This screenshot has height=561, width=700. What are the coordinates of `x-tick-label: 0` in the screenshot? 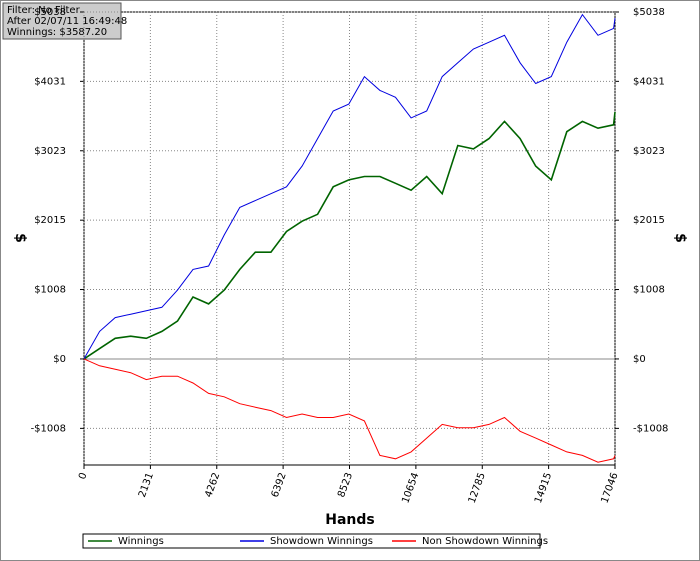 It's located at (83, 476).